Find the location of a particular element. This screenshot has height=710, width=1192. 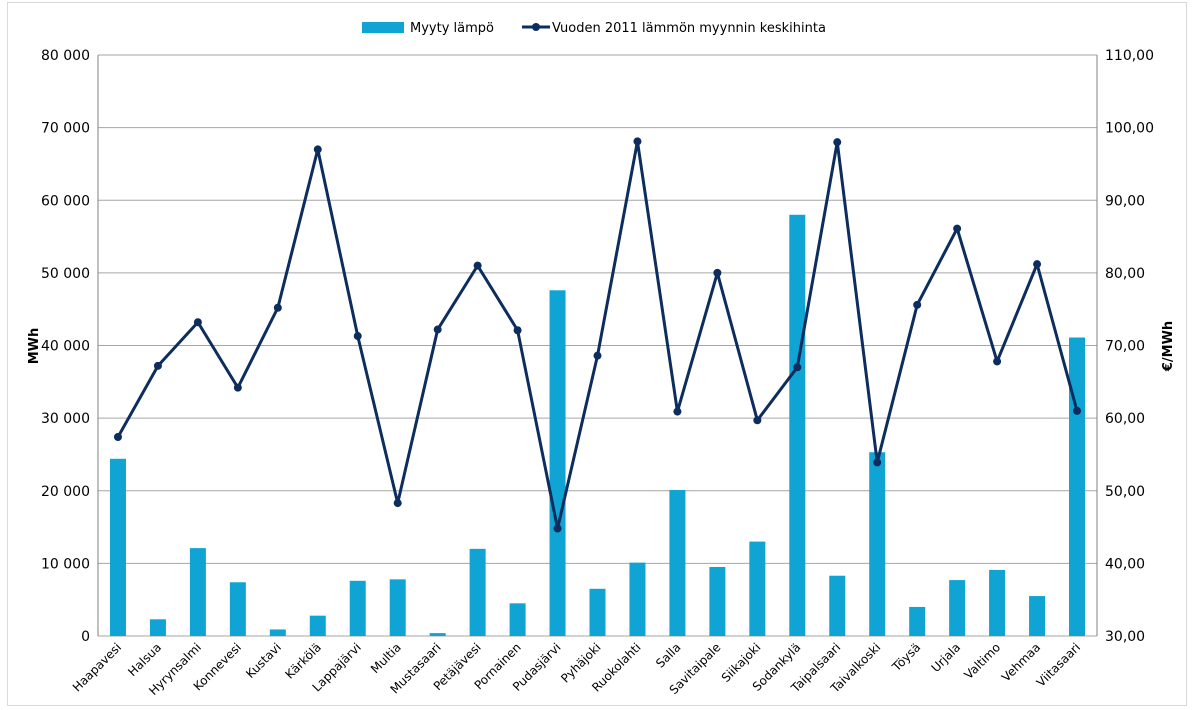

y2-tick-label: 40,00 is located at coordinates (1125, 564).